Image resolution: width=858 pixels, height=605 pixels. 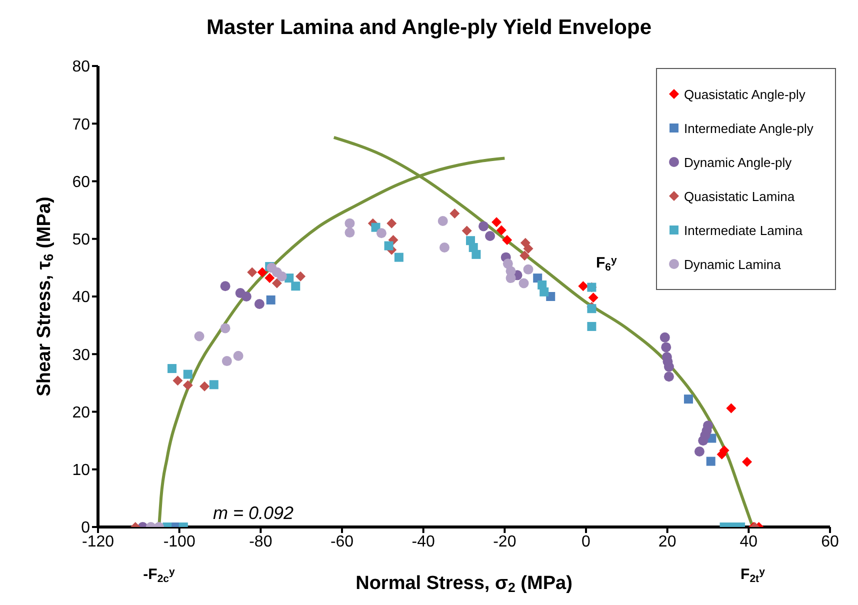 What do you see at coordinates (260, 541) in the screenshot?
I see `x-tick-label: -80` at bounding box center [260, 541].